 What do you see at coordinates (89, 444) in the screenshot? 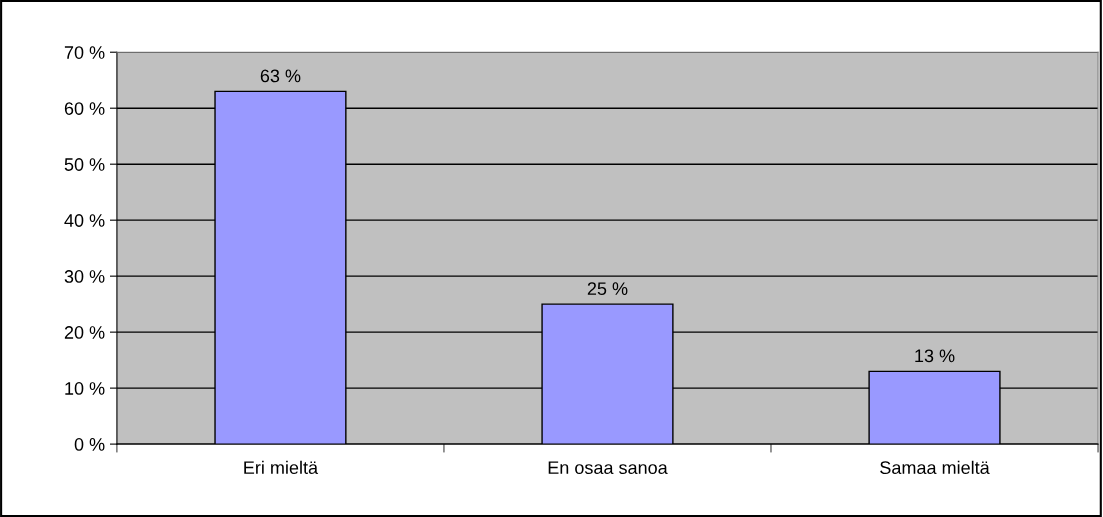
I see `y-tick-label: 0 %` at bounding box center [89, 444].